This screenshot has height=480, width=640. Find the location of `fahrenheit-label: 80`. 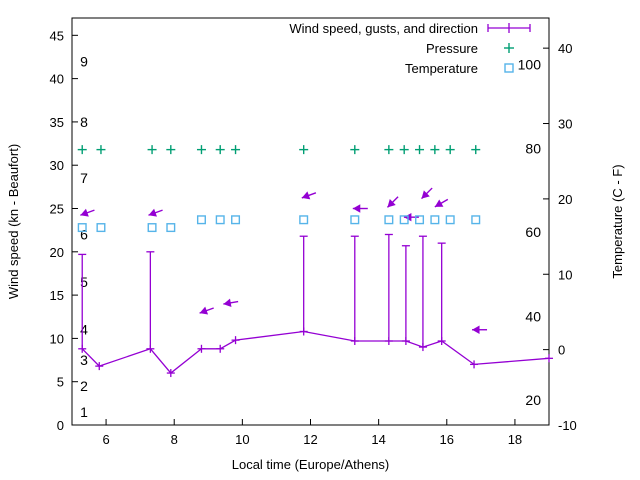

fahrenheit-label: 80 is located at coordinates (533, 148).